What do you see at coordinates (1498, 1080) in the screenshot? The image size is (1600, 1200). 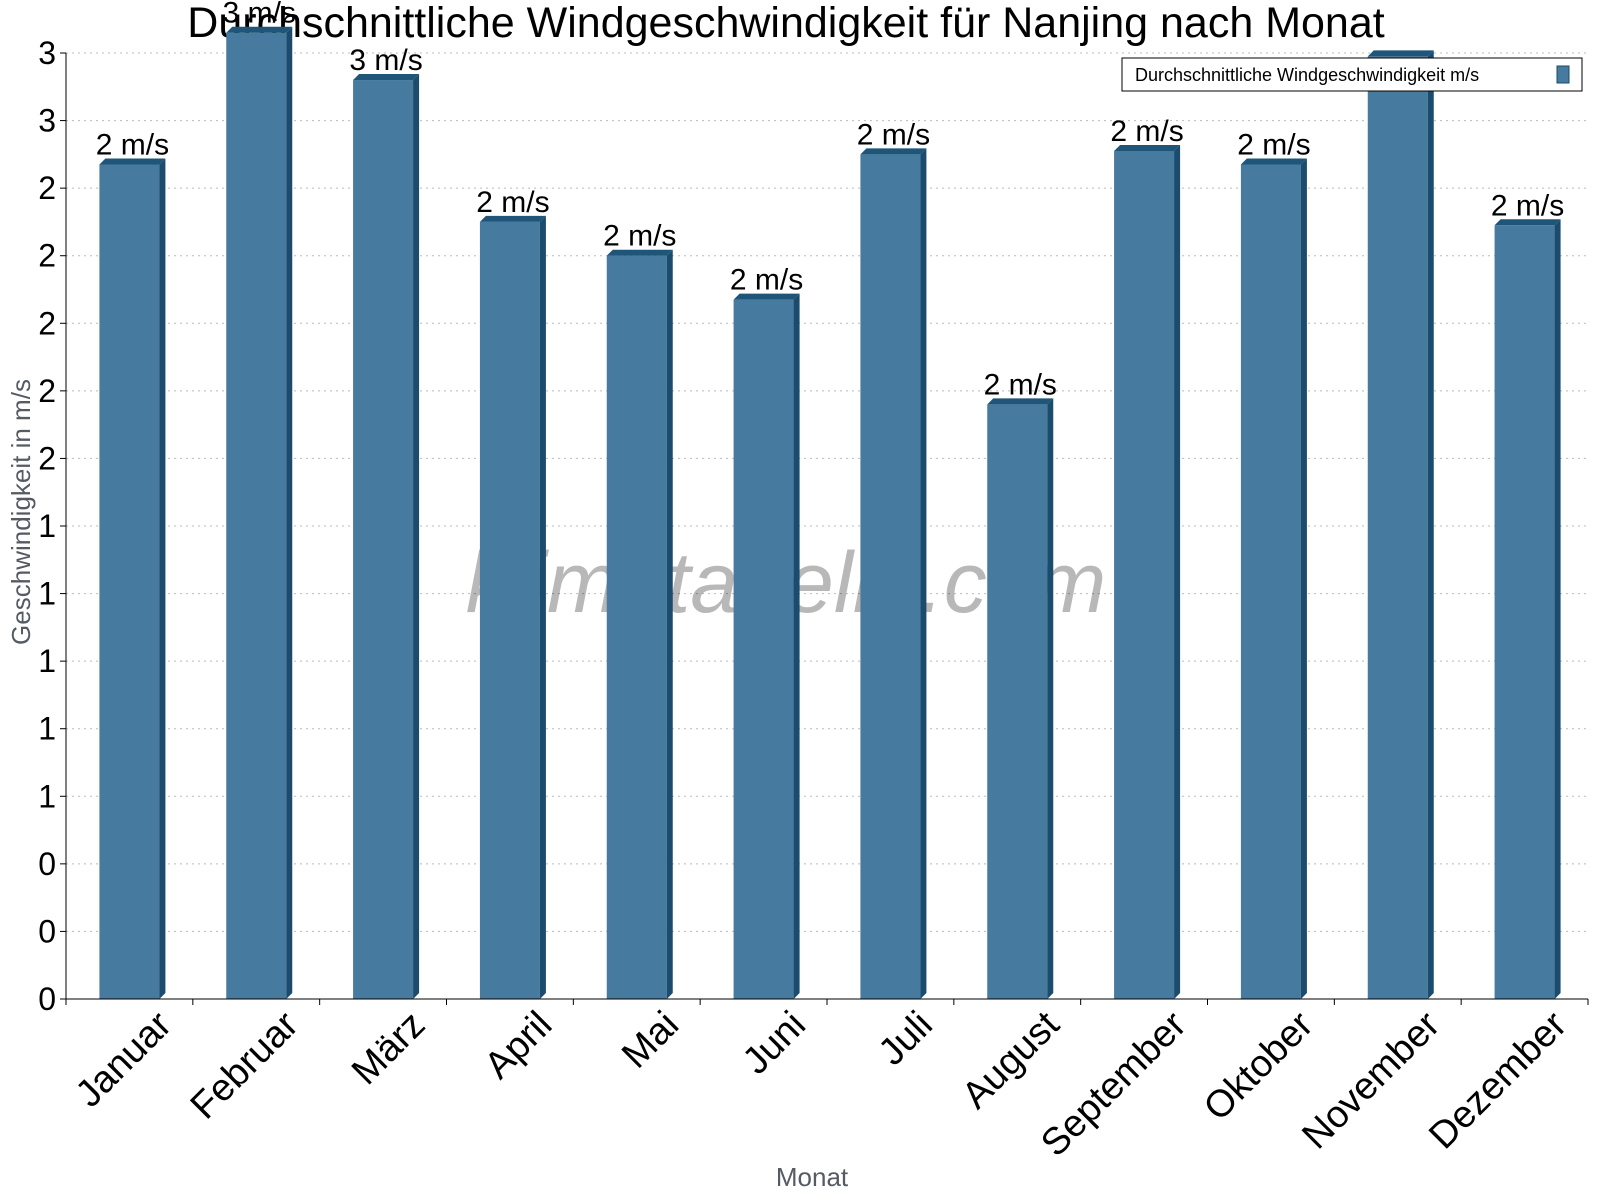 I see `x-tick-label: Dezember` at bounding box center [1498, 1080].